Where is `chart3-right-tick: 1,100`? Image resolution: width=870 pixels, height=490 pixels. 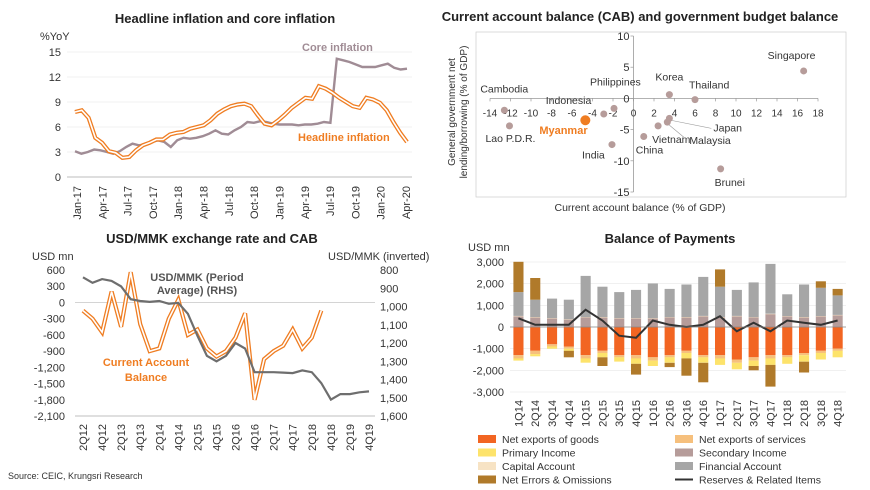 chart3-right-tick: 1,100 is located at coordinates (394, 326).